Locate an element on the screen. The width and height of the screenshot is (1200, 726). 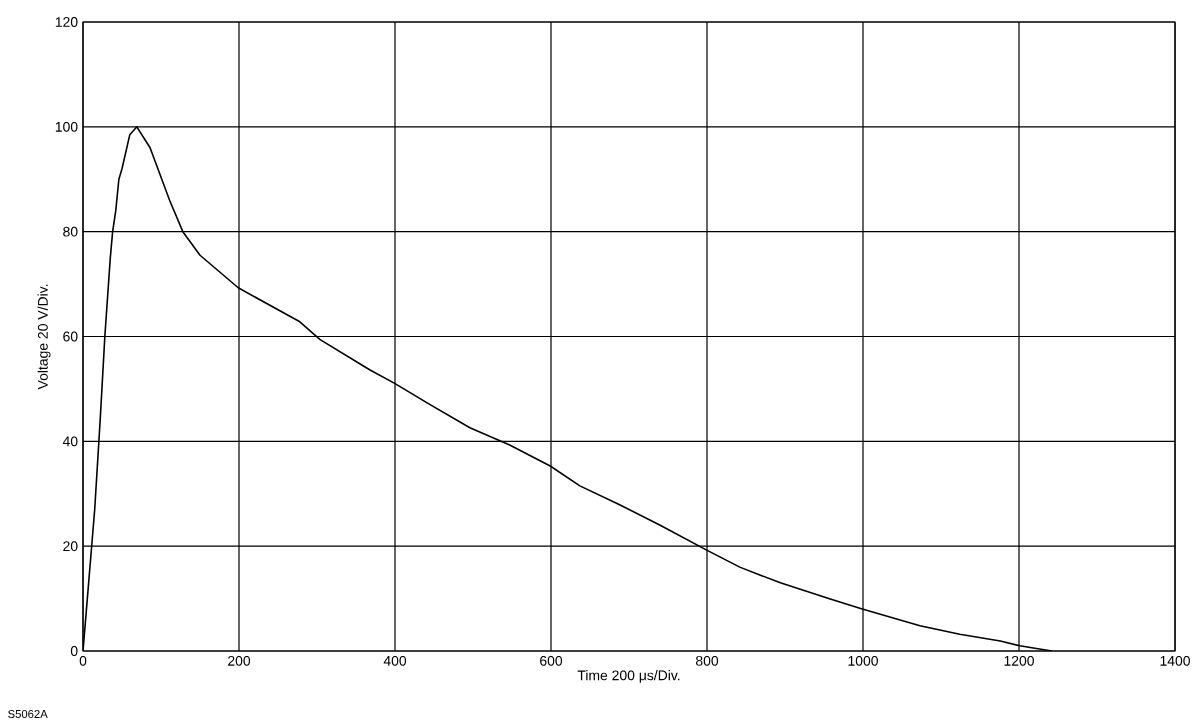
x-tick-label: 800 is located at coordinates (707, 660).